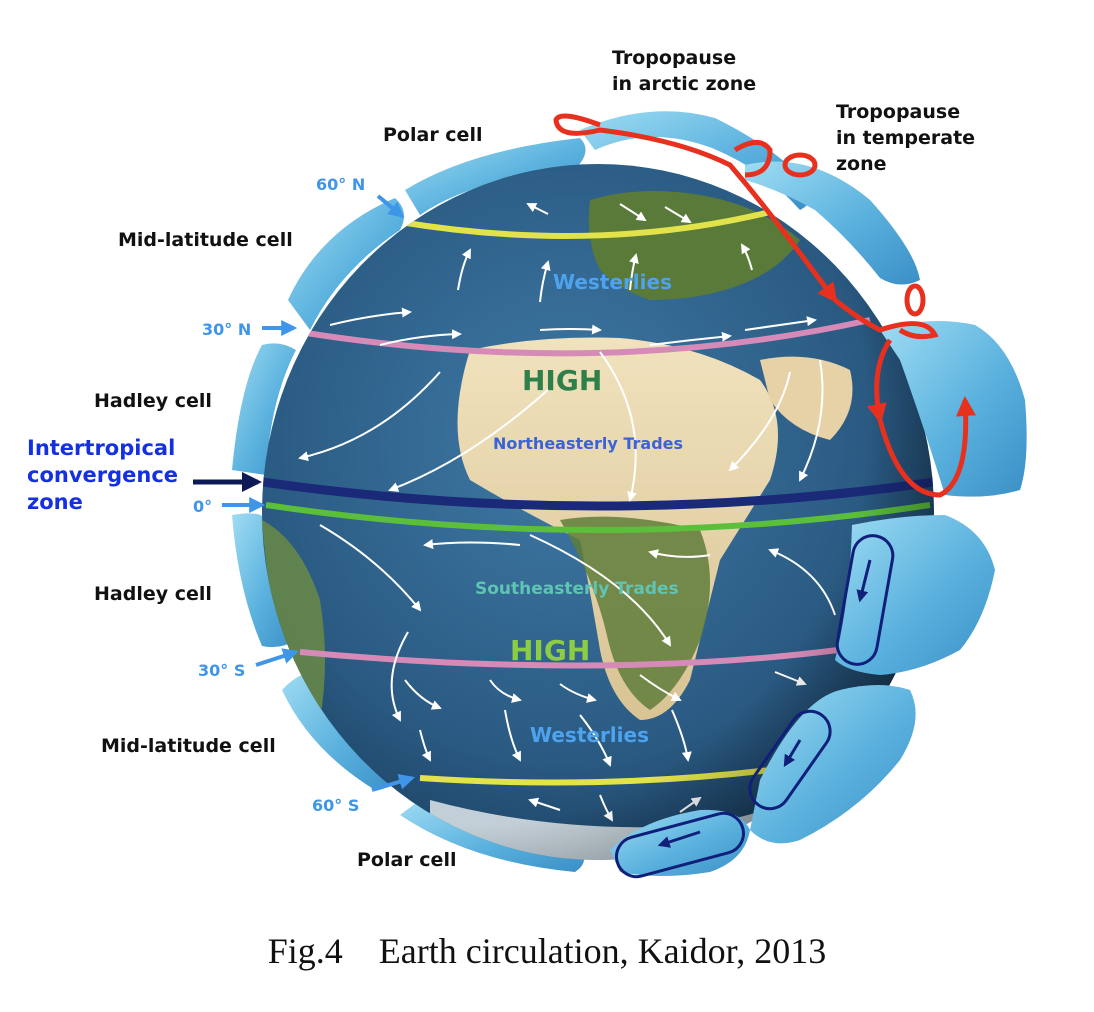 This screenshot has height=1012, width=1094. Describe the element at coordinates (589, 735) in the screenshot. I see `label-westerlies-south: Westerlies` at that location.